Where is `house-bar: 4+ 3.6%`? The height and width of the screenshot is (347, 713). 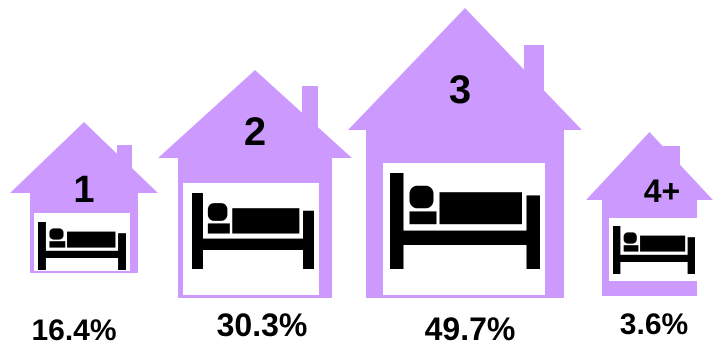
house-bar: 4+ 3.6% is located at coordinates (649, 236).